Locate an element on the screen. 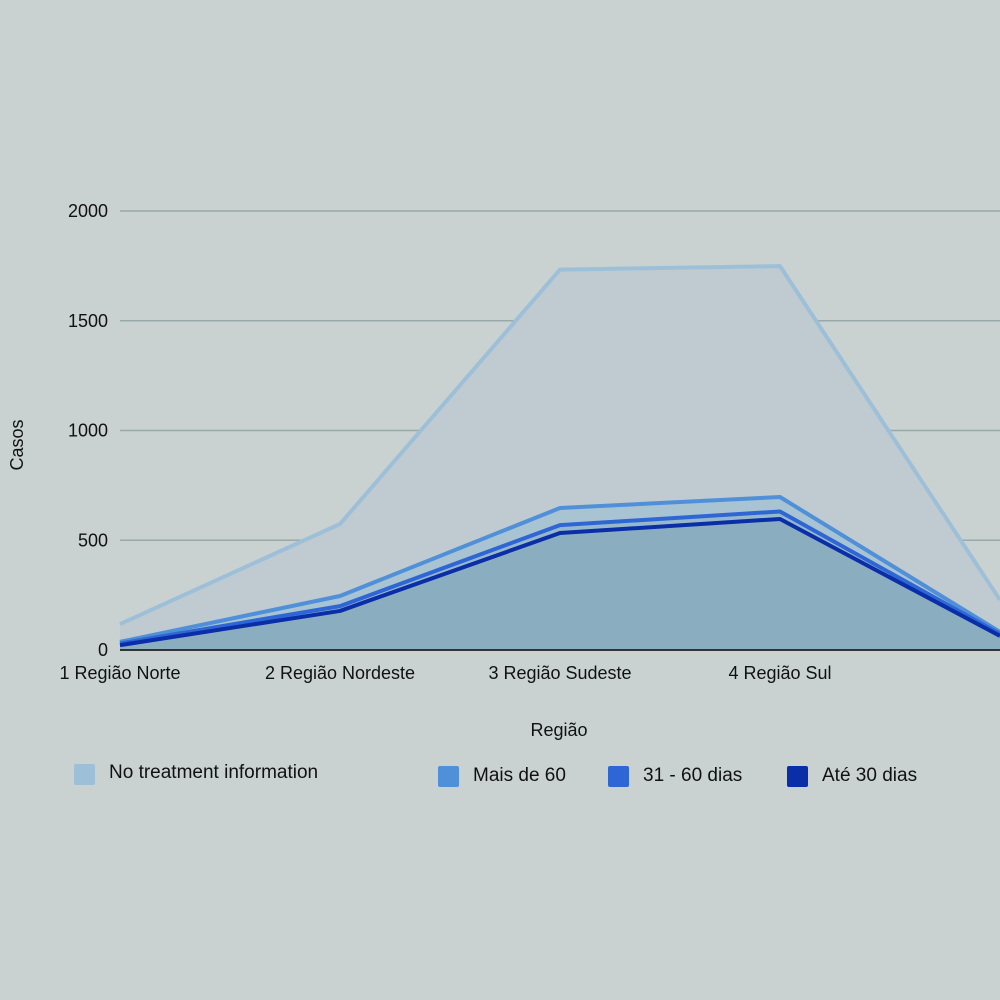 Image resolution: width=1000 pixels, height=1000 pixels. x-tick-label: 2 Região Nordeste is located at coordinates (340, 673).